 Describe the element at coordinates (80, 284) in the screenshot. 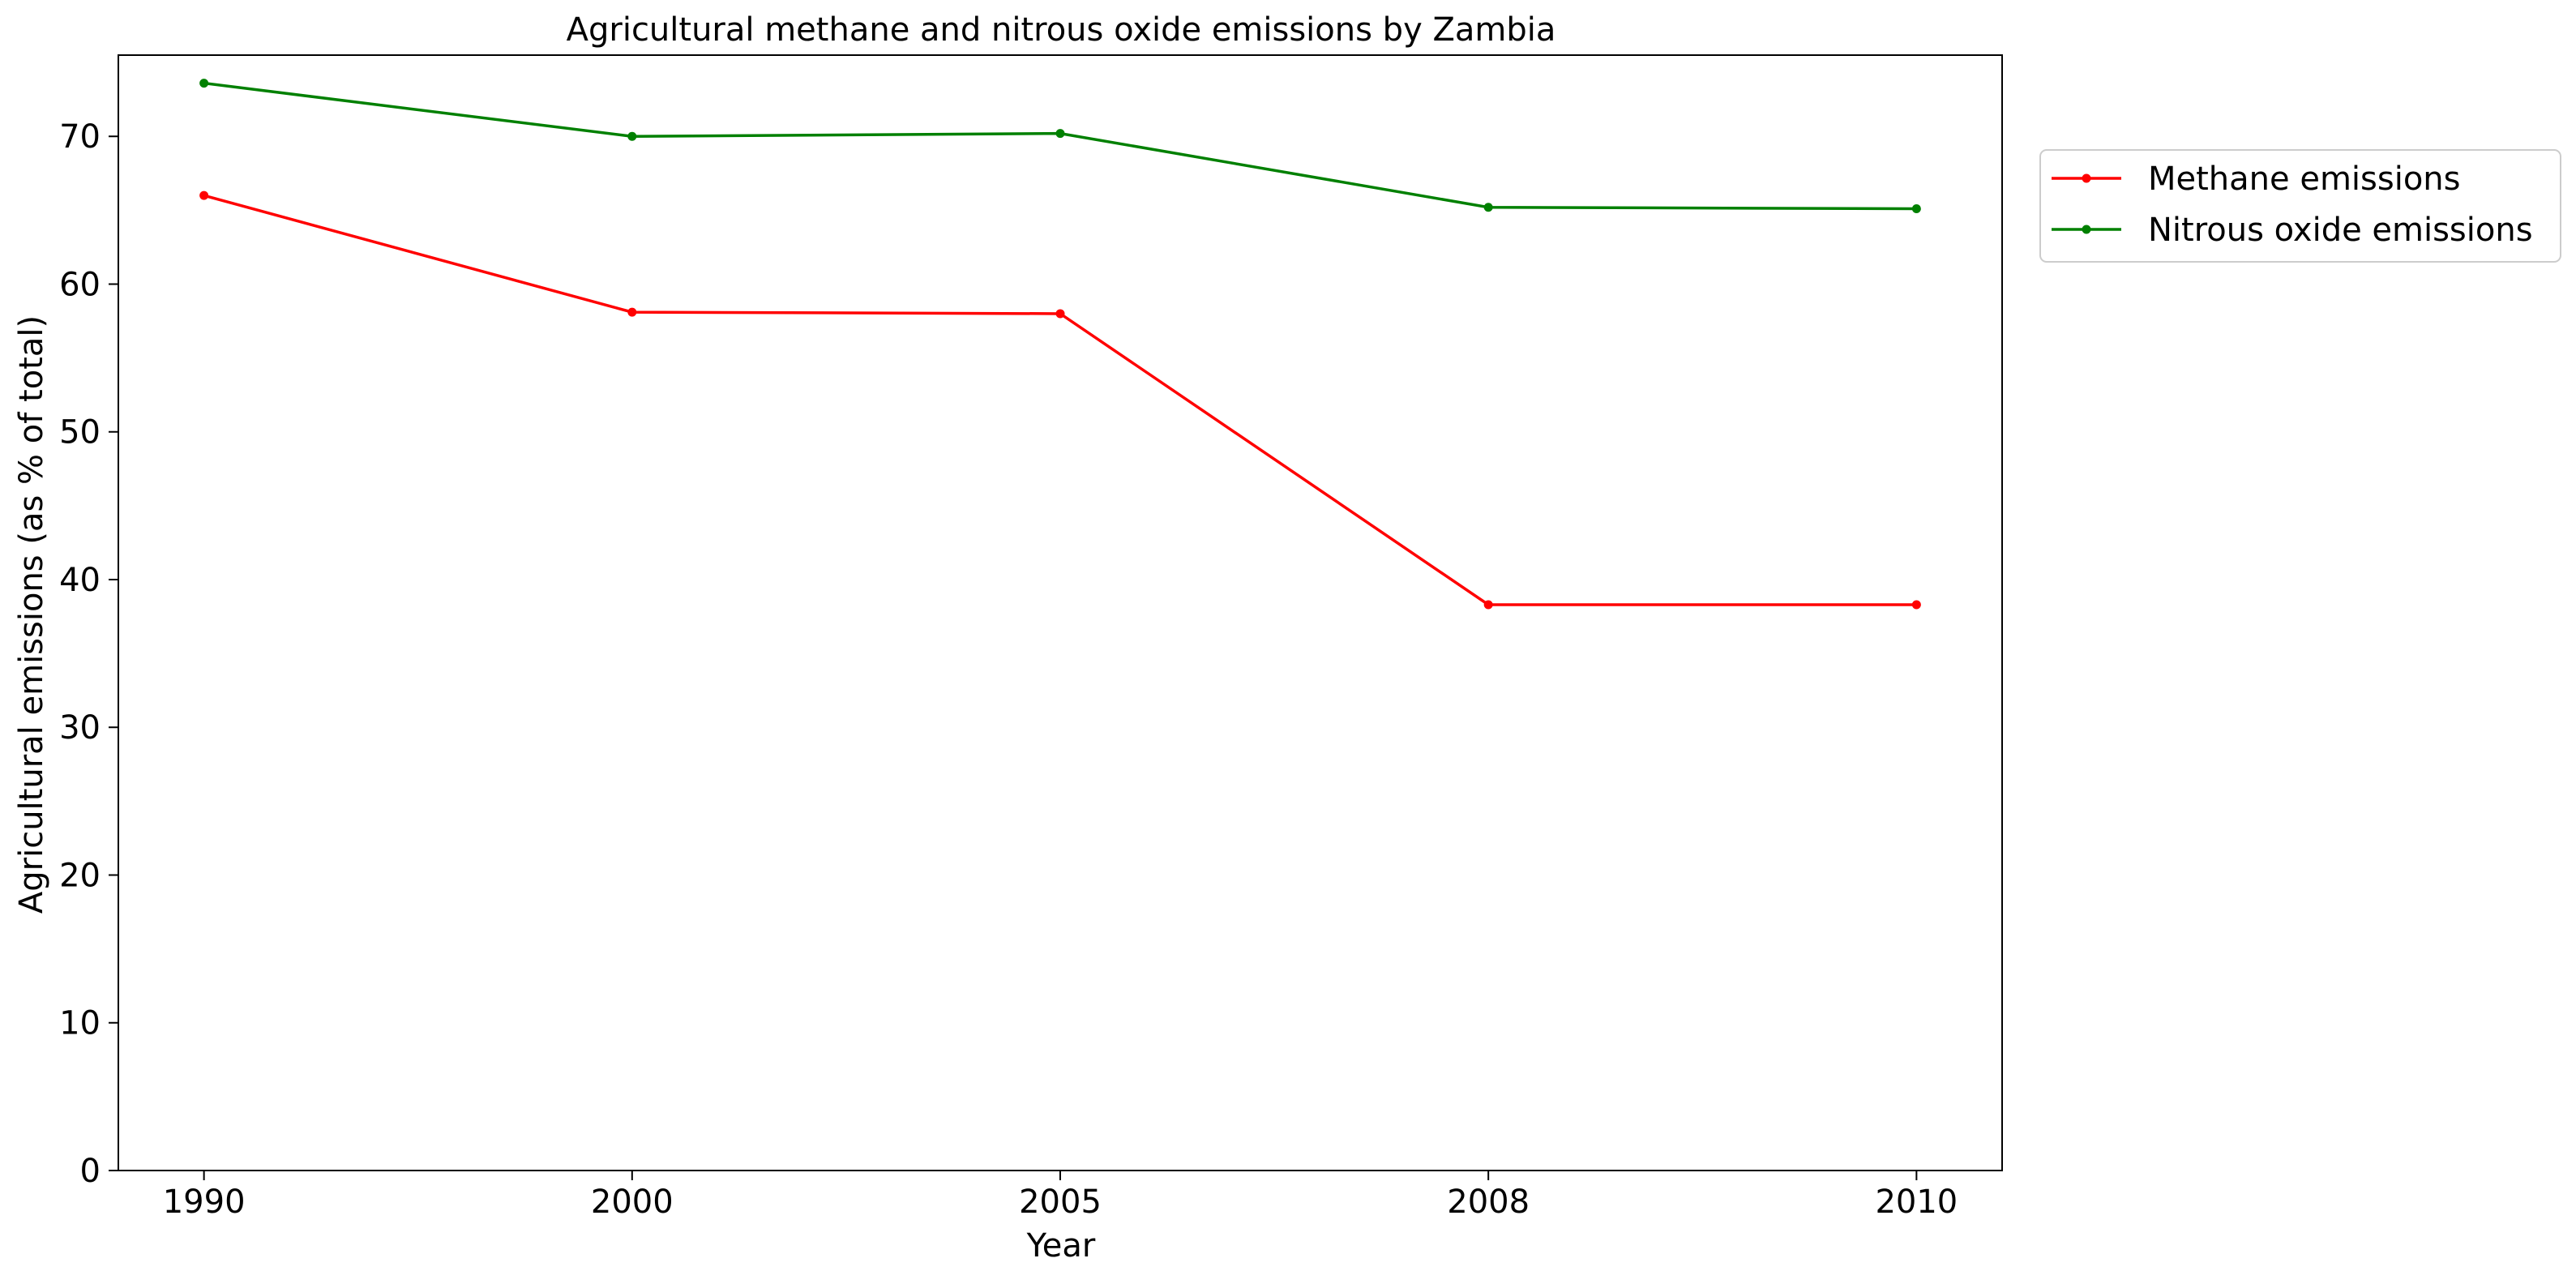

I see `y-tick-label: 60` at that location.